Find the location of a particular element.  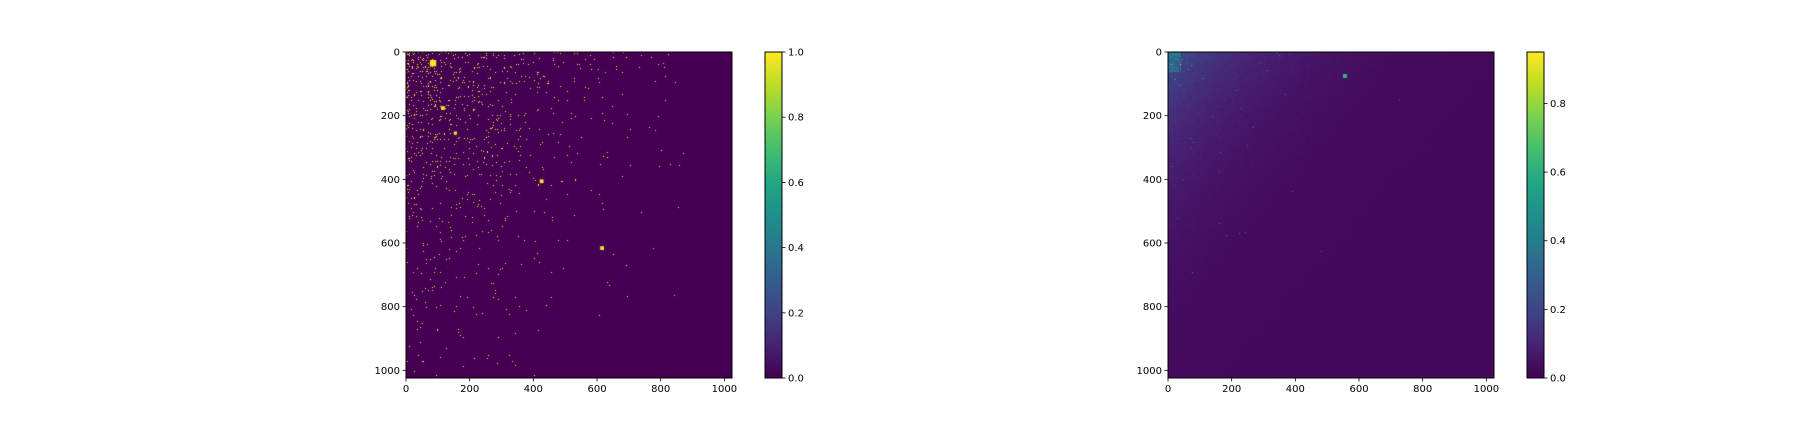

right-colorbar-frame is located at coordinates (1535, 215).